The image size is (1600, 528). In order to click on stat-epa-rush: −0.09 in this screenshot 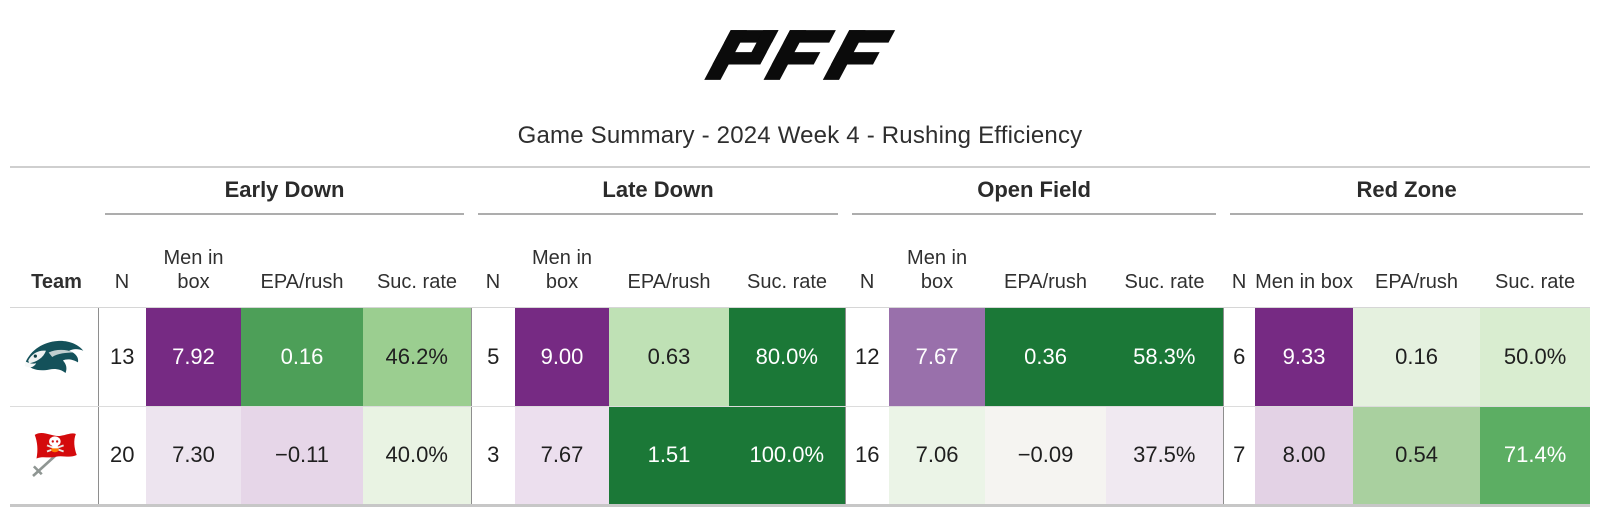, I will do `click(1046, 455)`.